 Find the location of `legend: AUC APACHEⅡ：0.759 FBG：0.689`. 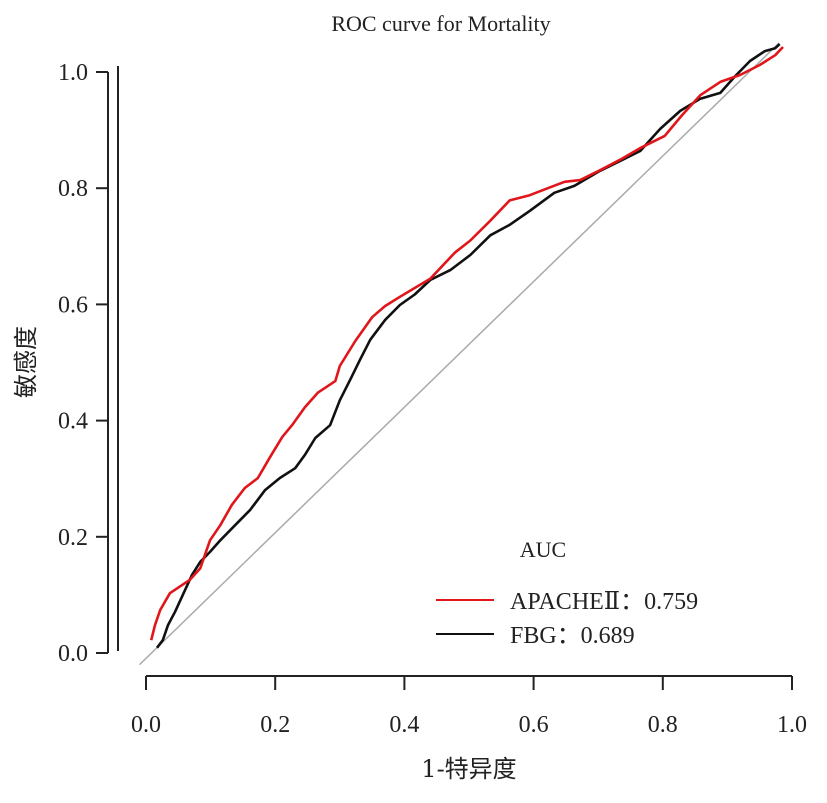

legend: AUC APACHEⅡ：0.759 FBG：0.689 is located at coordinates (567, 593).